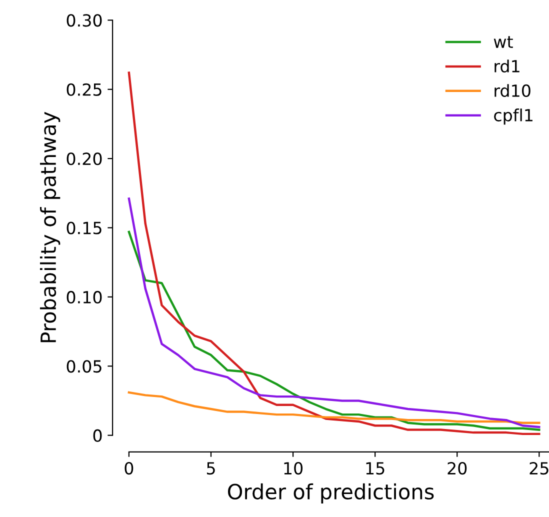 This screenshot has width=549, height=517. Describe the element at coordinates (513, 116) in the screenshot. I see `legend-label: cpfl1` at that location.